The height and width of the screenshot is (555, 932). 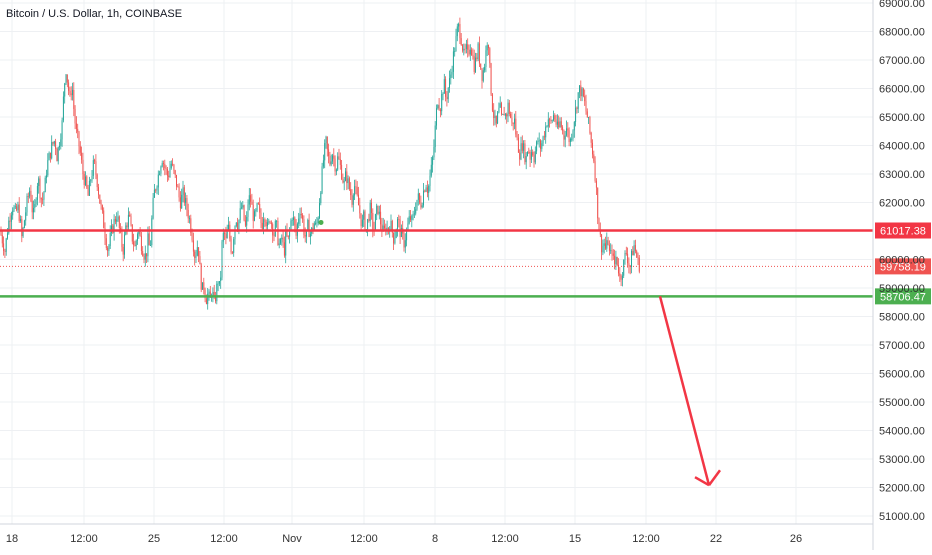 I want to click on price-label-bg, so click(x=903, y=296).